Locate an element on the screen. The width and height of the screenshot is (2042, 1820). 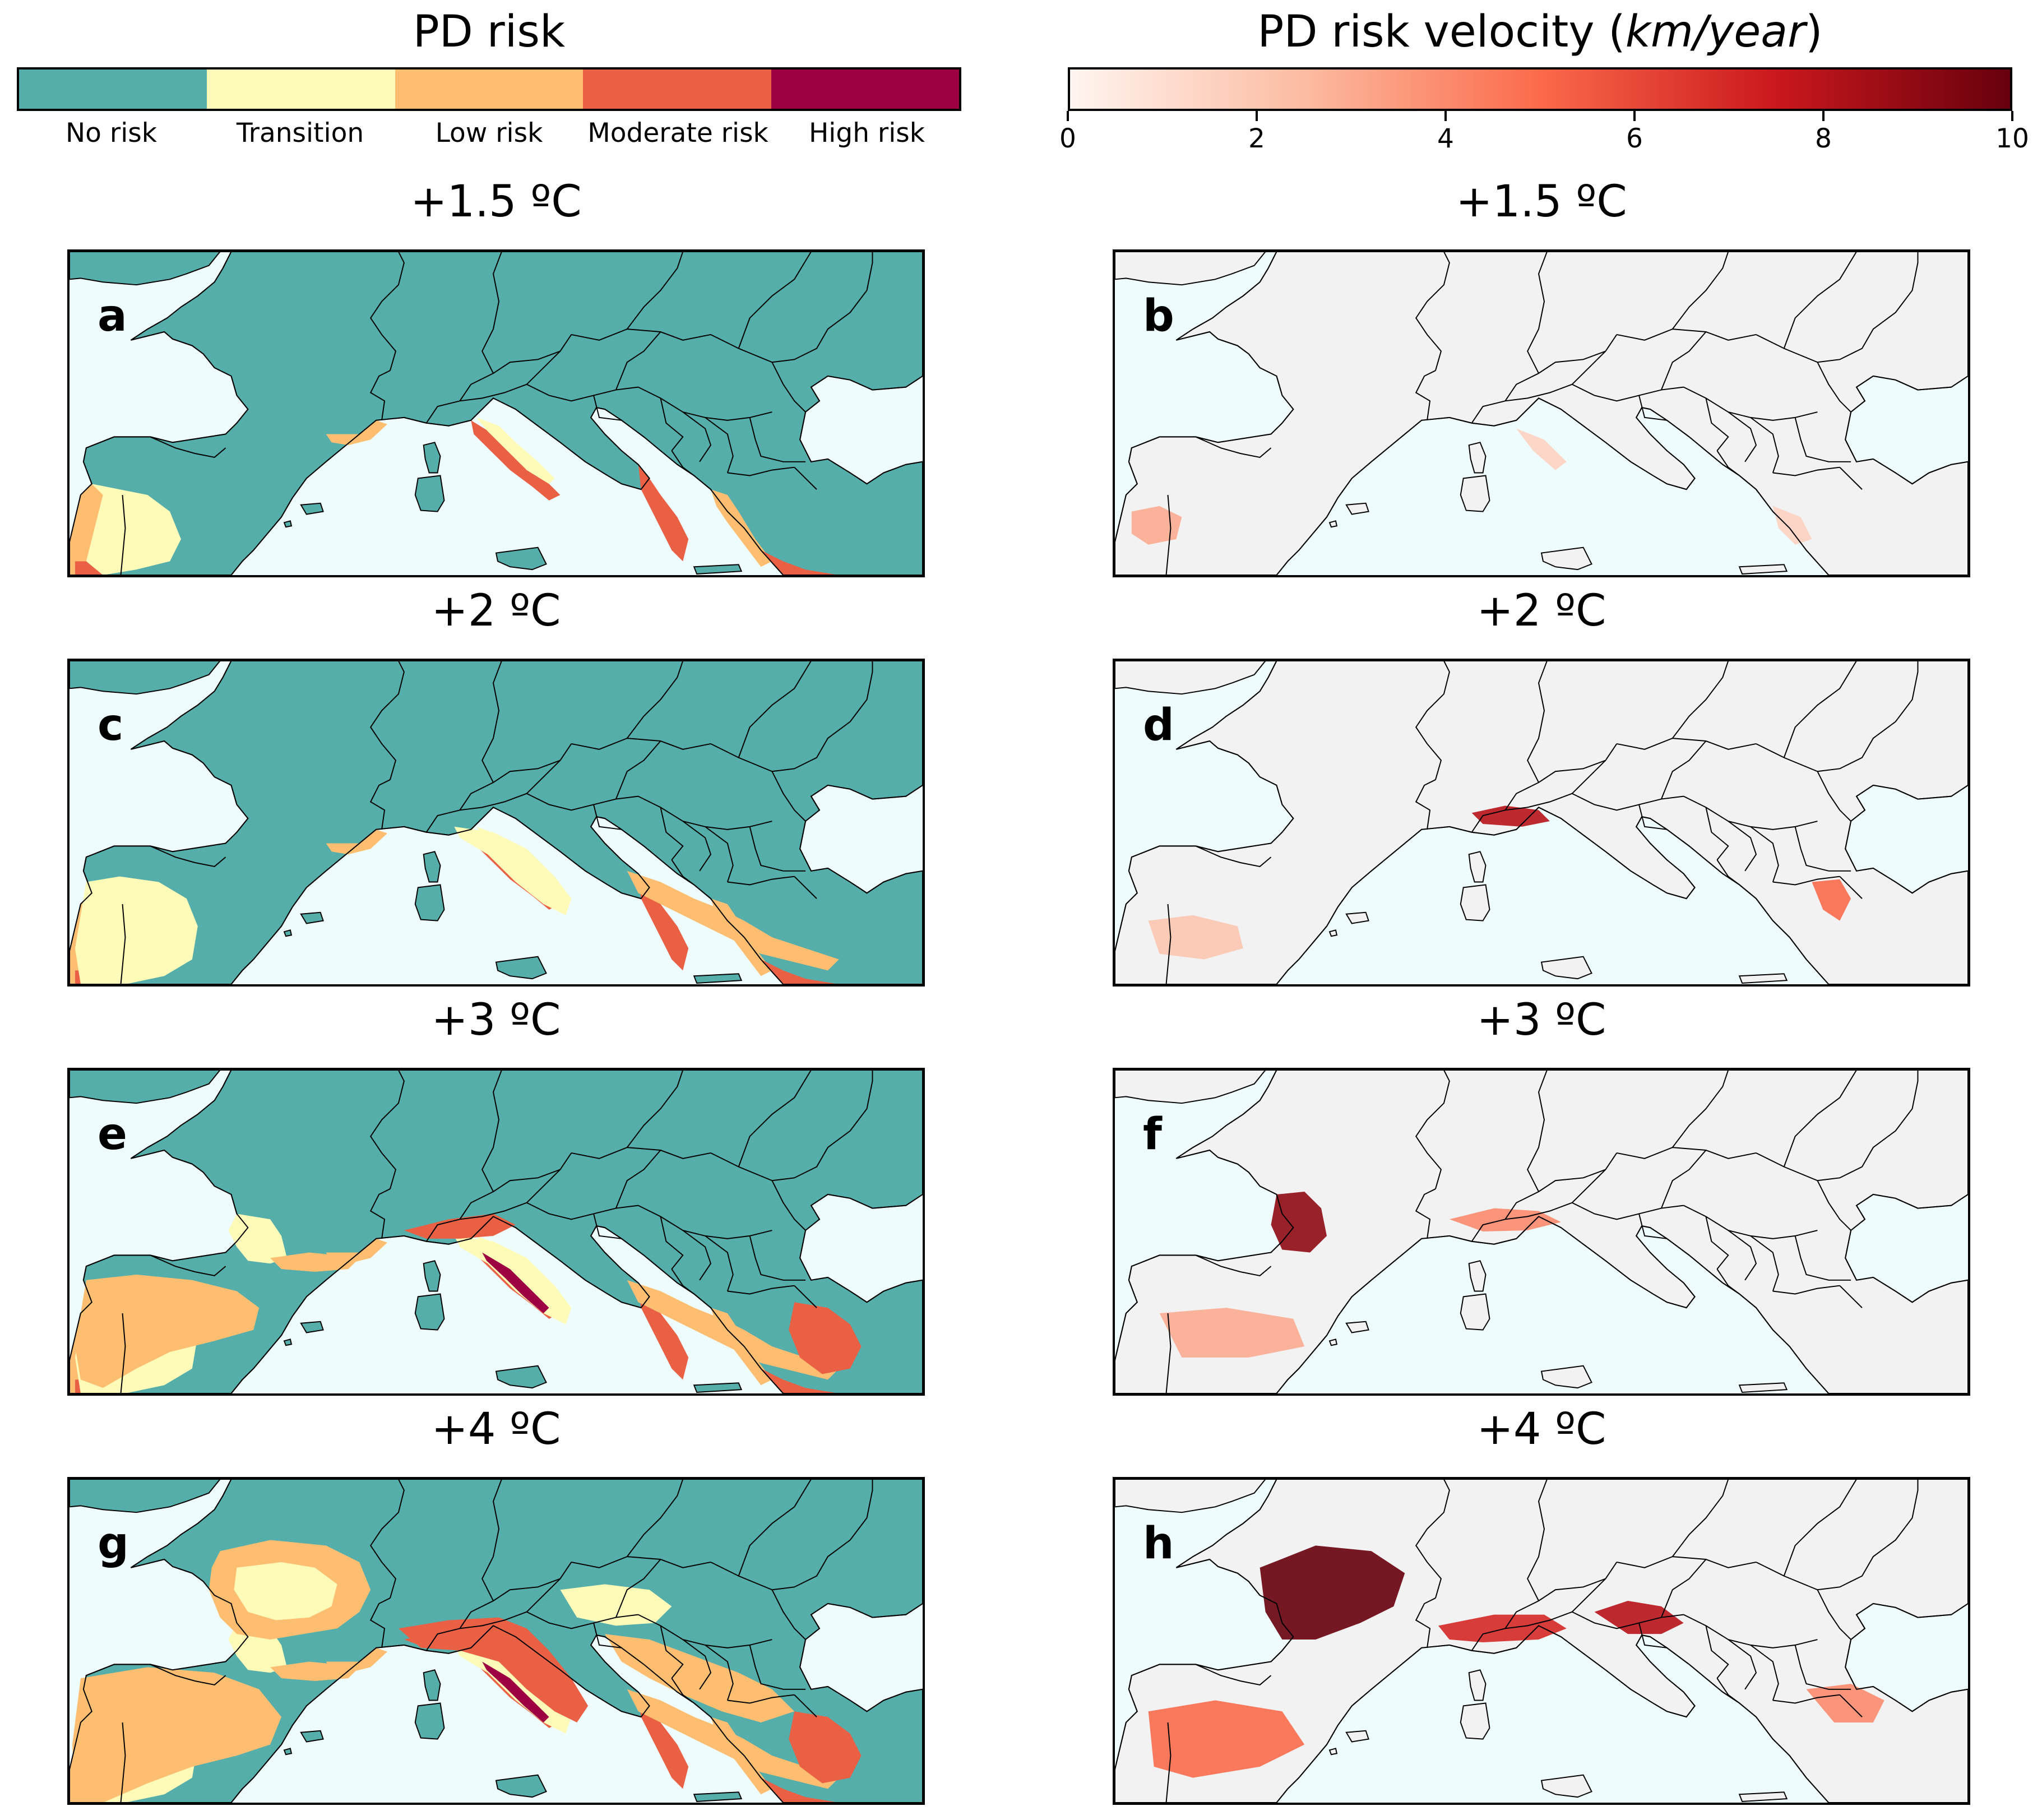
panel-title-d: +2 ºC is located at coordinates (1541, 611).